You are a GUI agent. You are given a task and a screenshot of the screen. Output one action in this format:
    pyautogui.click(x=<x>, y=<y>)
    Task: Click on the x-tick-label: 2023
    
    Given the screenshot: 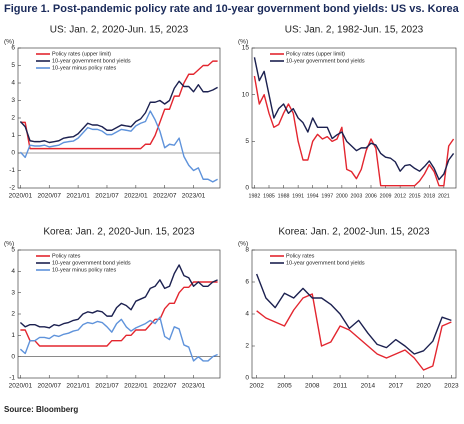 What is the action you would take?
    pyautogui.click(x=451, y=386)
    